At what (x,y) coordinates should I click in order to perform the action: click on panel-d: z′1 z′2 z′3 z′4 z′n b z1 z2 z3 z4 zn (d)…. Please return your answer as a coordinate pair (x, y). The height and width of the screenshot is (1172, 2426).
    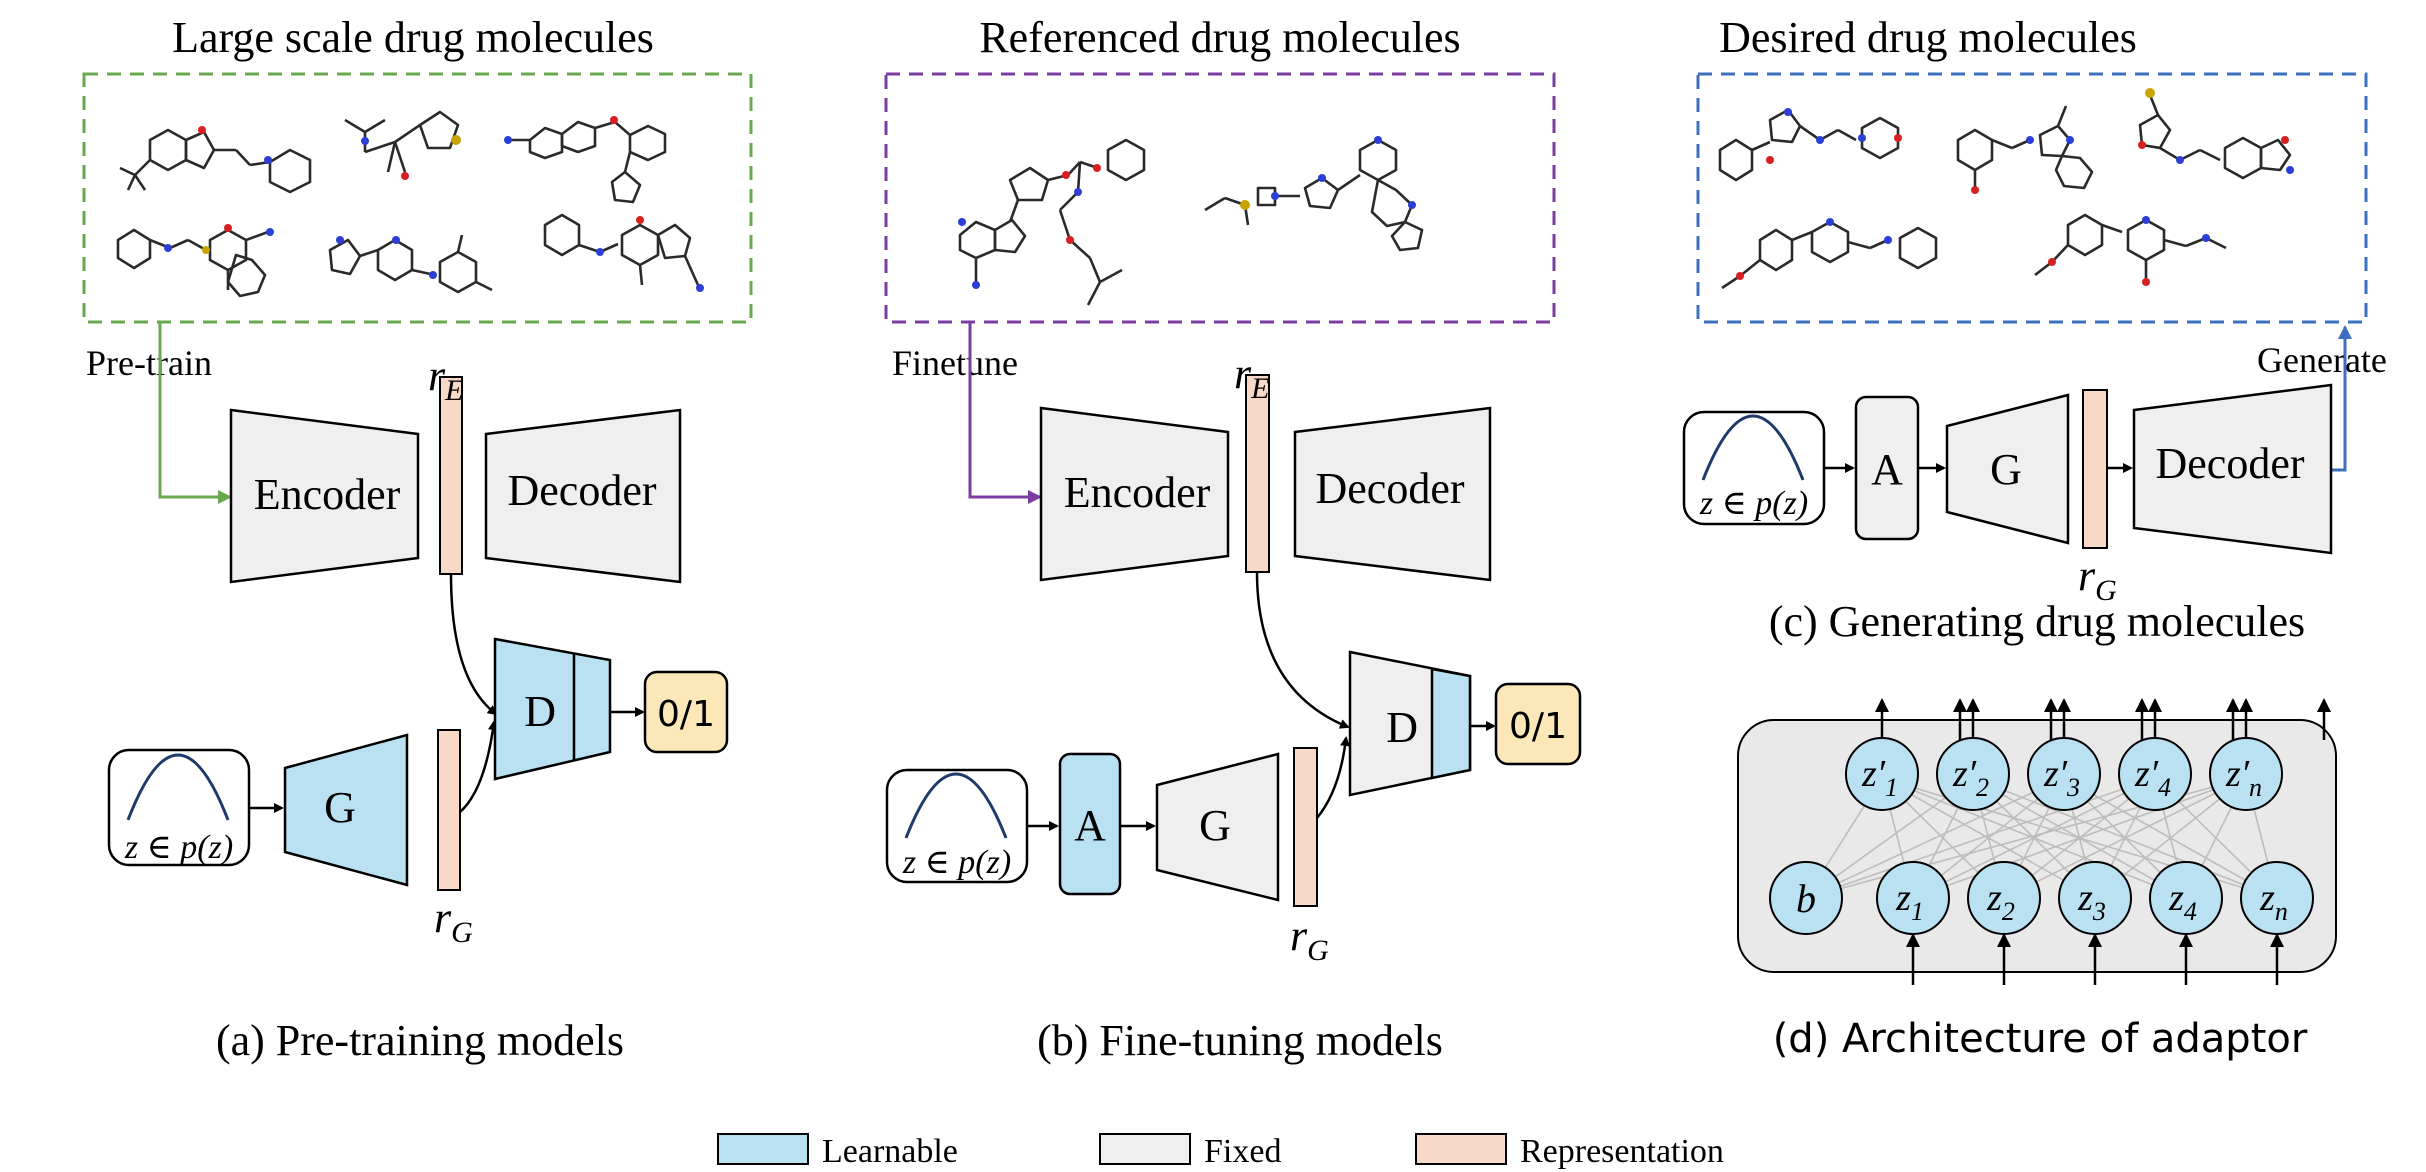
    Looking at the image, I should click on (2037, 880).